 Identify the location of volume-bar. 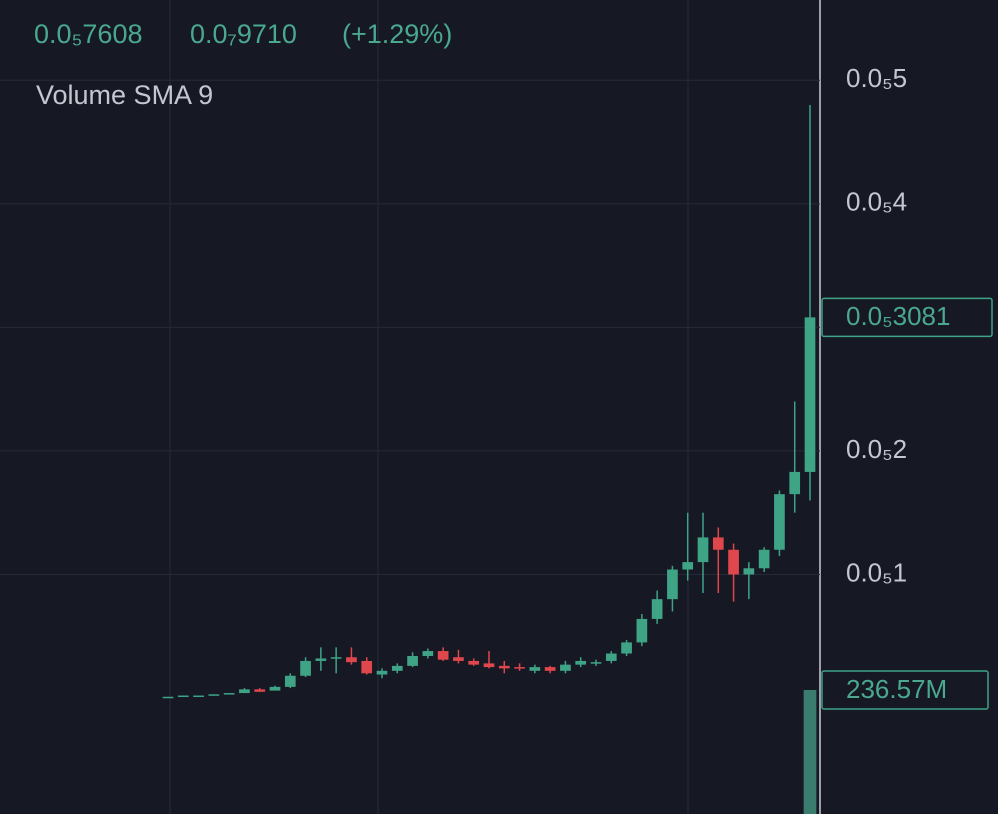
(810, 752).